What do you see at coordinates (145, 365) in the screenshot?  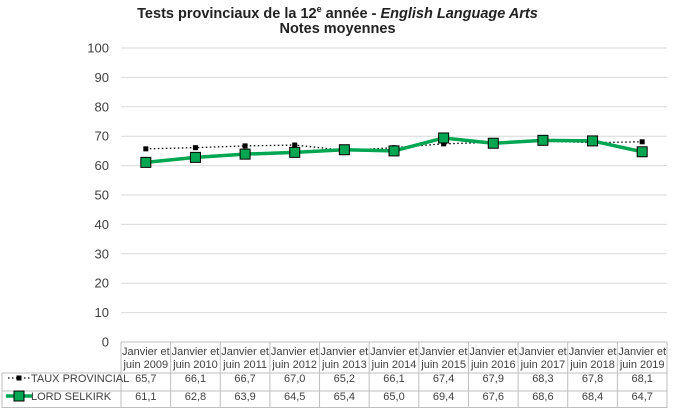 I see `x-tick-label: juin 2009` at bounding box center [145, 365].